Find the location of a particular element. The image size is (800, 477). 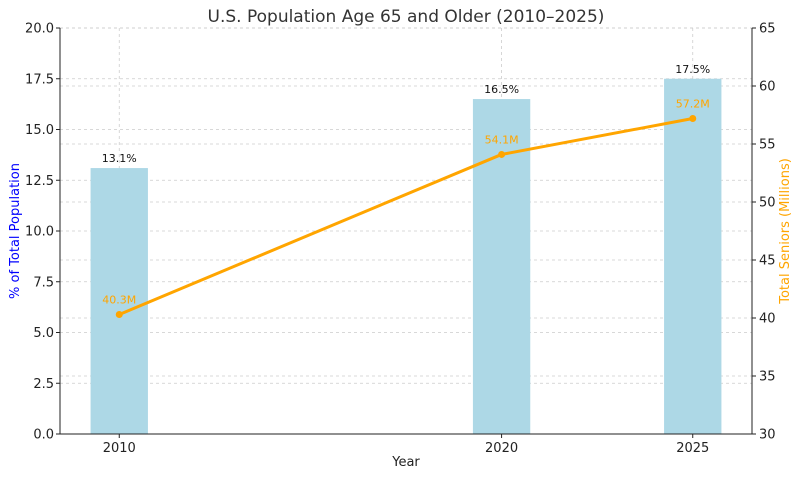

bar-value-label: 13.1% is located at coordinates (119, 158).